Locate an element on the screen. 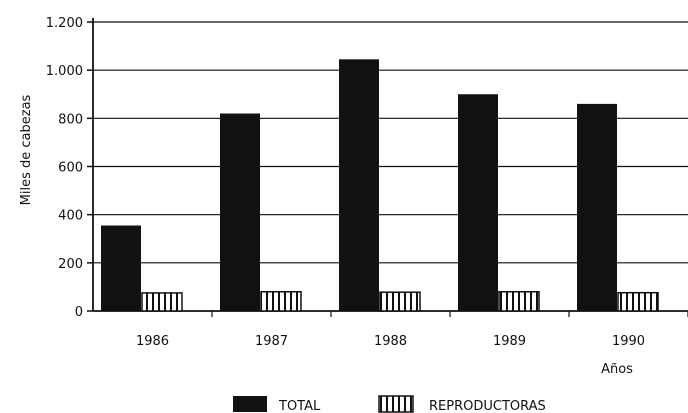 The width and height of the screenshot is (688, 413). bar-total-1986 is located at coordinates (121, 268).